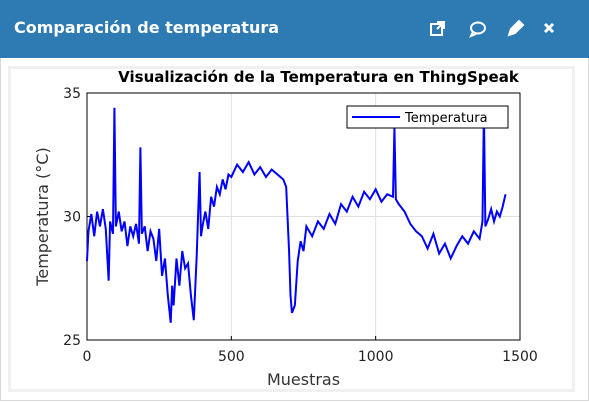 Image resolution: width=589 pixels, height=402 pixels. Describe the element at coordinates (42, 216) in the screenshot. I see `y-axis-label: Temperatura (°C)` at that location.